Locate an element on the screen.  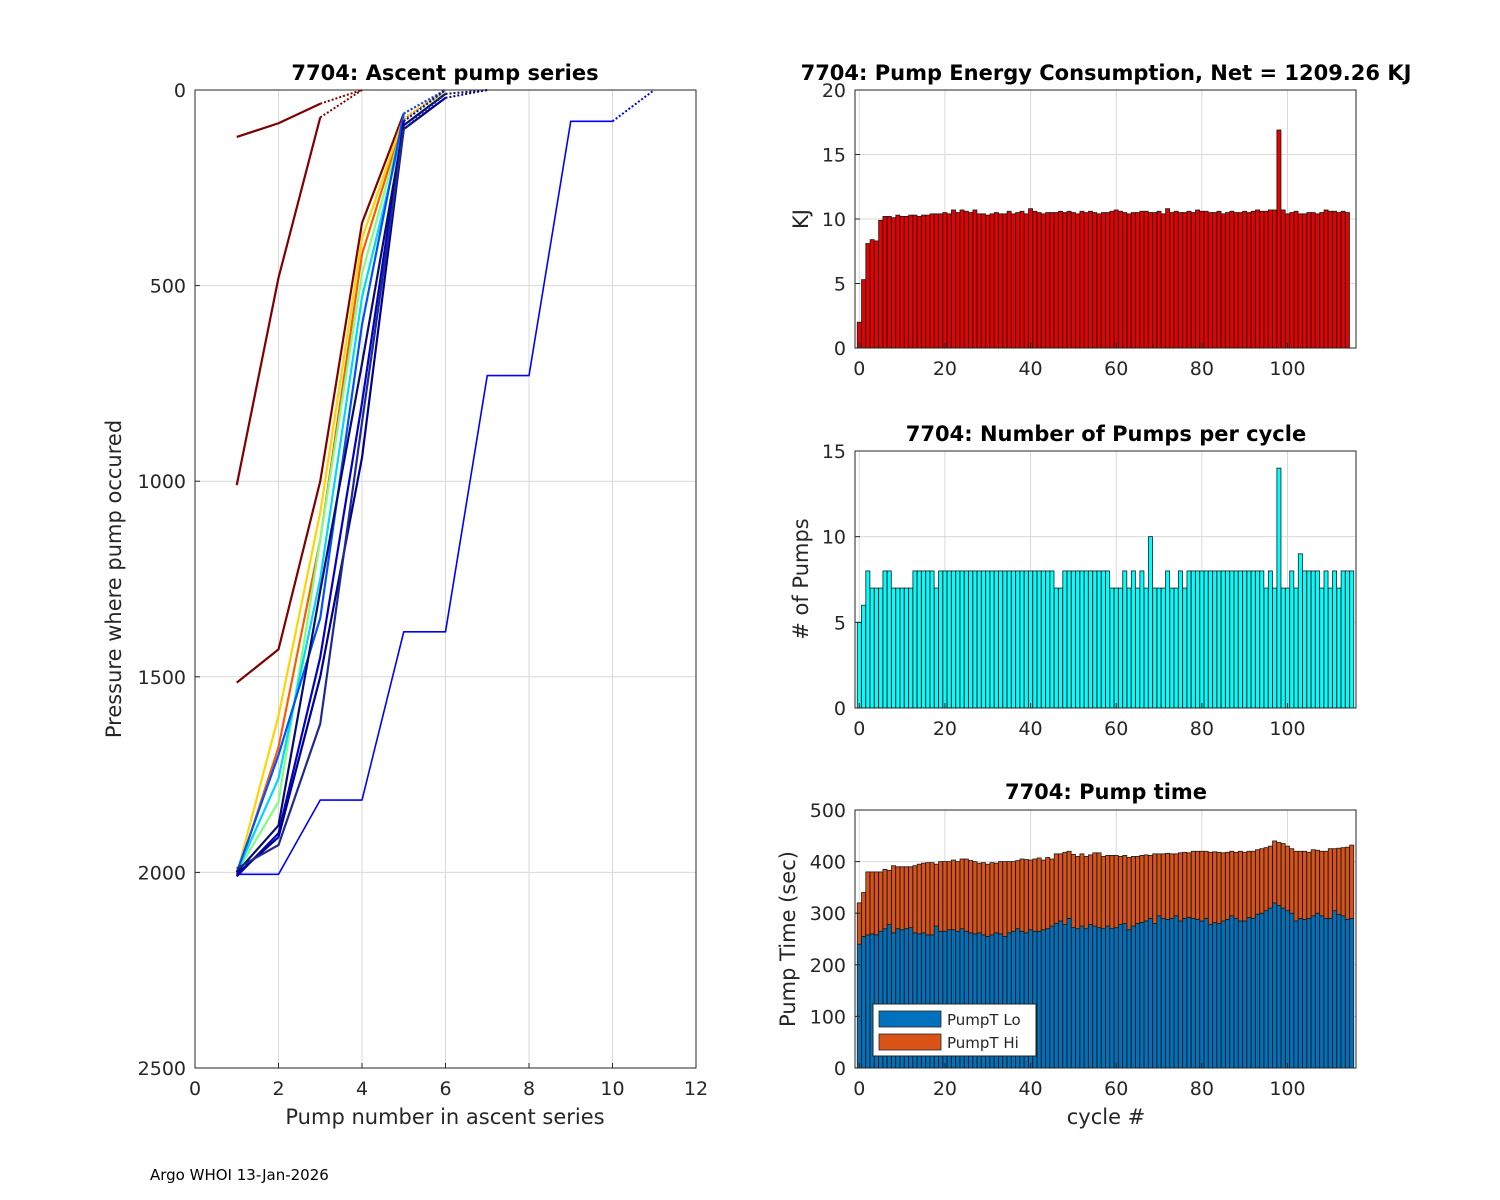
pumptime-title: 7704: Pump time is located at coordinates (1106, 792).